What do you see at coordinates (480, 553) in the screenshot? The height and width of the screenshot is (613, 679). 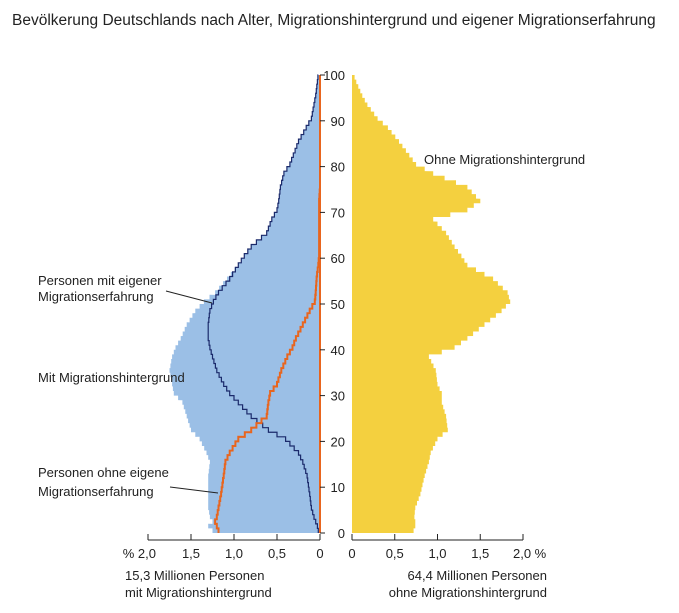 I see `right-x-tick-label-3: 1,5` at bounding box center [480, 553].